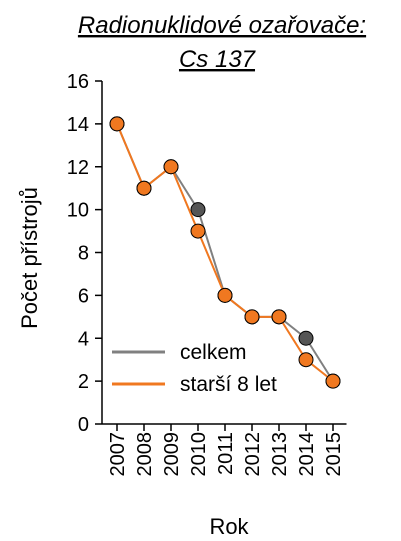  What do you see at coordinates (83, 254) in the screenshot?
I see `y-tick-label: 8` at bounding box center [83, 254].